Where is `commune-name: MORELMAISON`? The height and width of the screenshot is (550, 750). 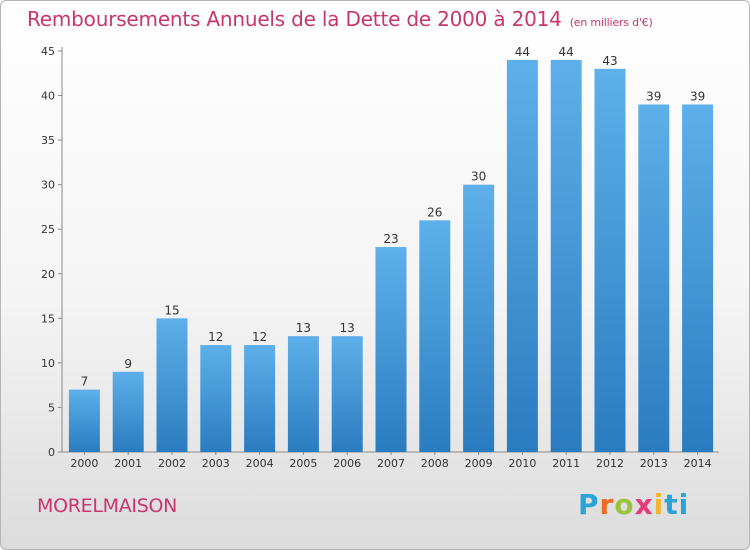 commune-name: MORELMAISON is located at coordinates (107, 506).